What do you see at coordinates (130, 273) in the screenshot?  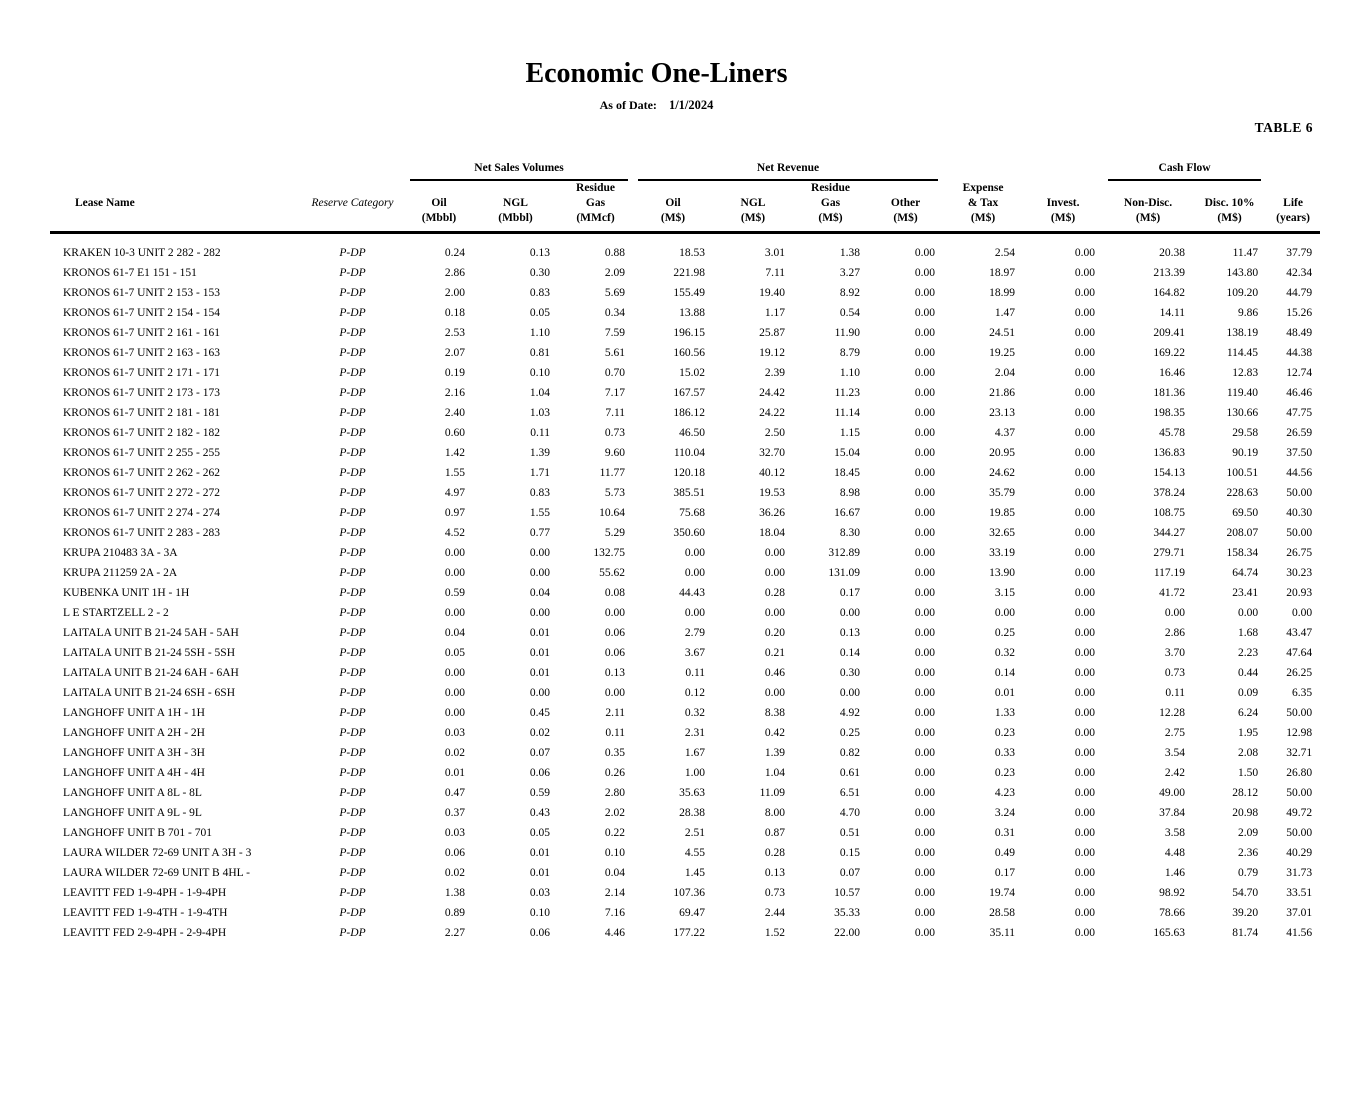 I see `cell-lease-name: KRONOS 61-7 E1 151 - 151` at bounding box center [130, 273].